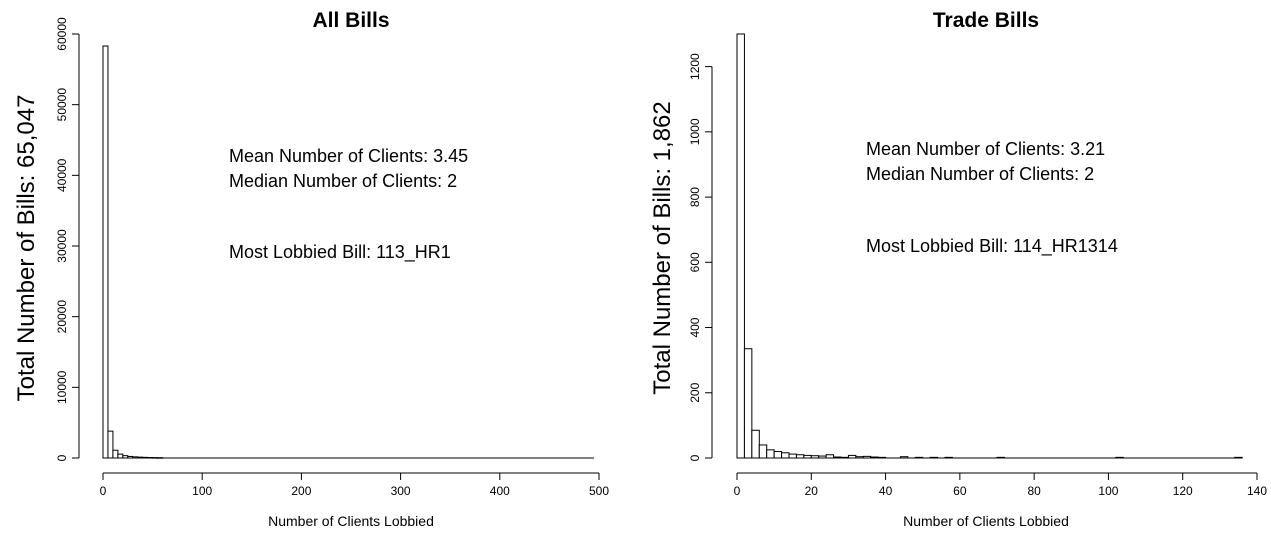  I want to click on x-tick-label: 120, so click(1183, 491).